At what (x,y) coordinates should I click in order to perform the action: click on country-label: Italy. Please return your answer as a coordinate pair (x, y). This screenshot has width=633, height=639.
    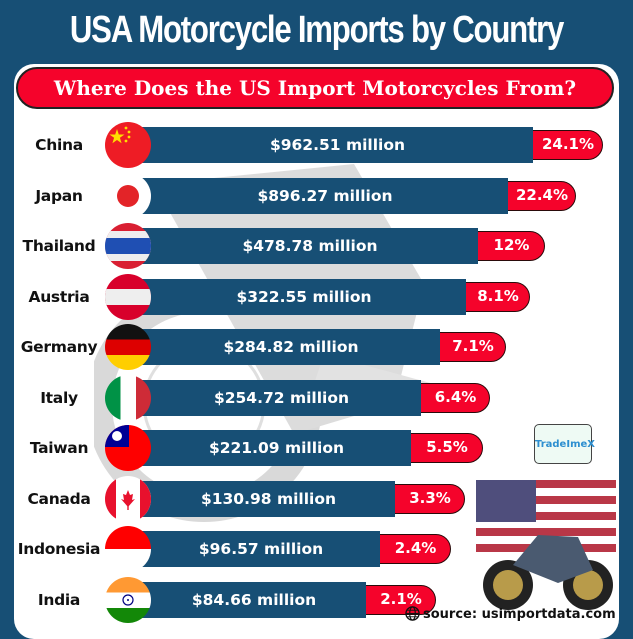
    Looking at the image, I should click on (59, 397).